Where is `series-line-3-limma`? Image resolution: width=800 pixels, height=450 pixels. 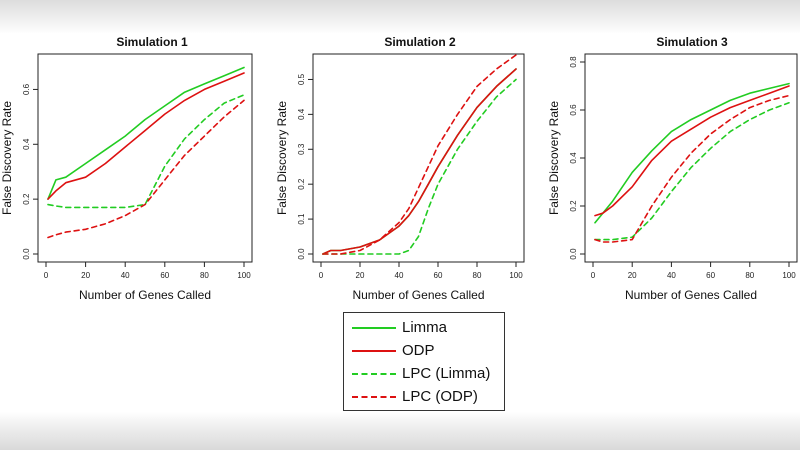
series-line-3-limma is located at coordinates (692, 153).